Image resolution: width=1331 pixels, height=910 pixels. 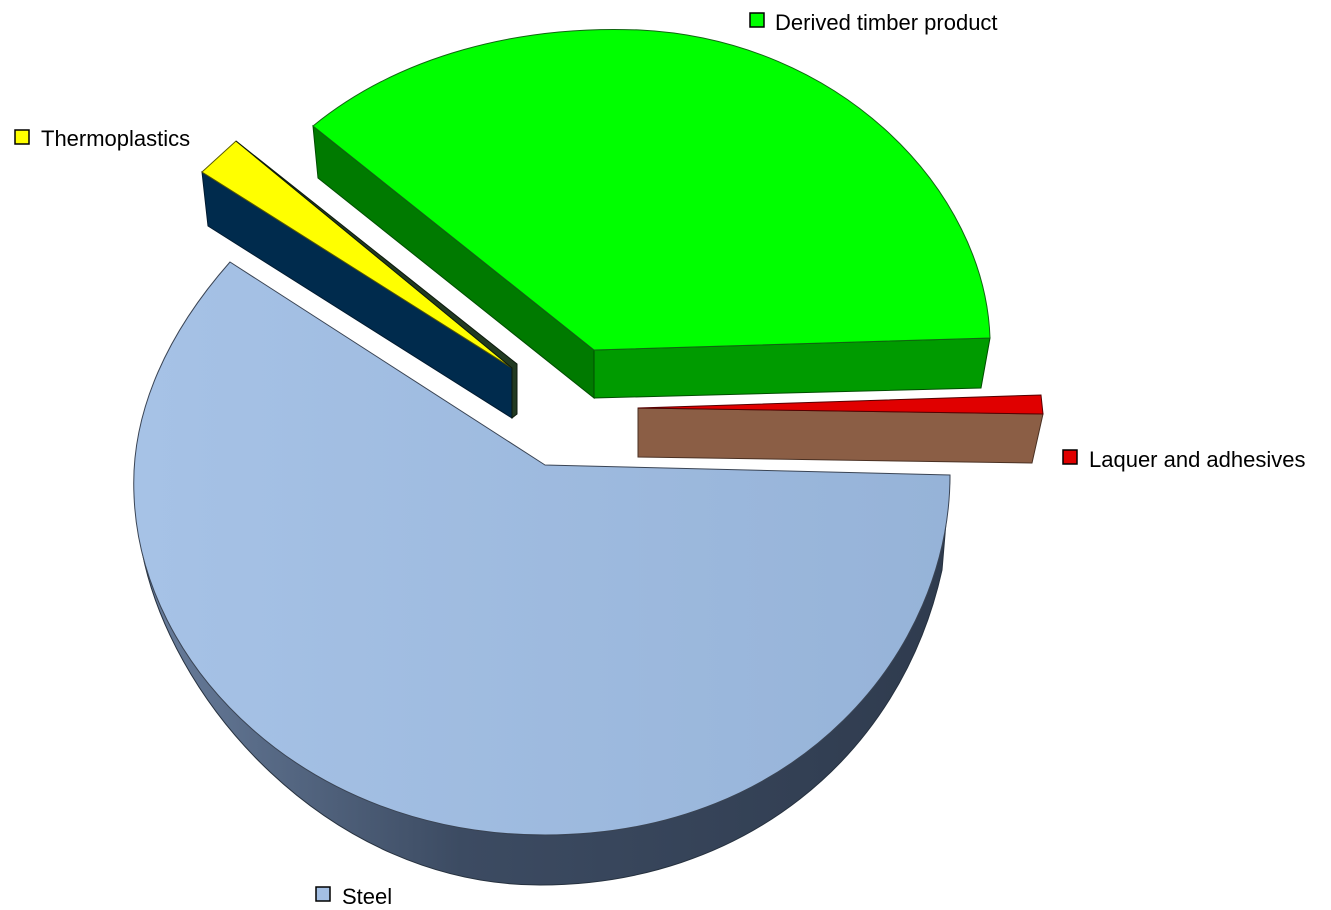 I want to click on slice-laquer-and-adhesives, so click(x=840, y=429).